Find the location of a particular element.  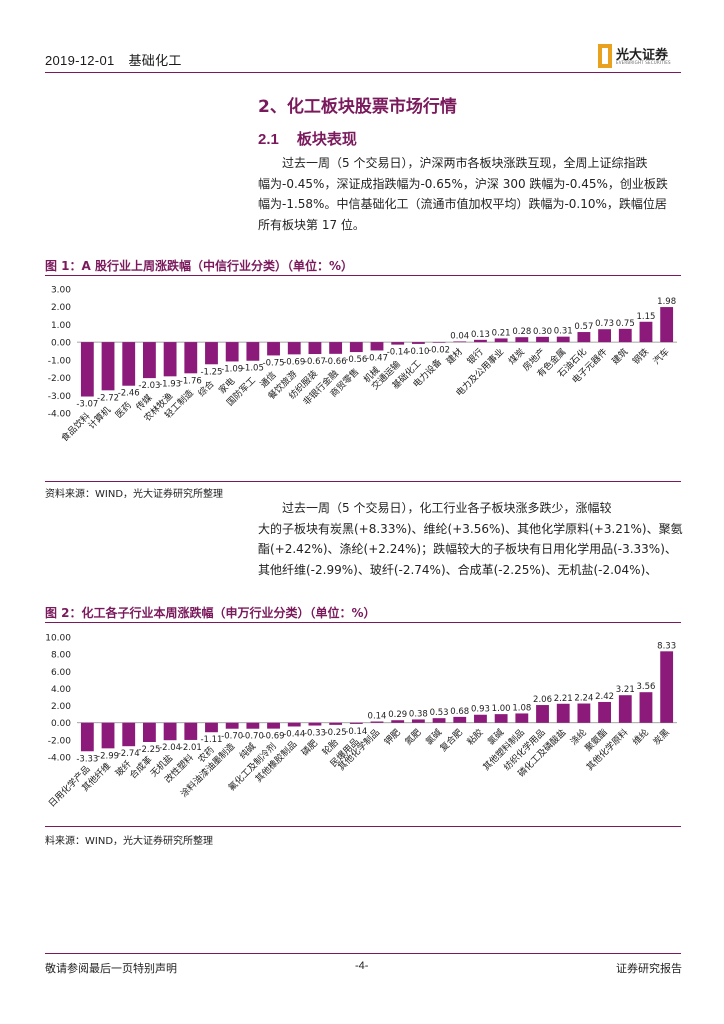

data-label: -2.46 is located at coordinates (129, 394).